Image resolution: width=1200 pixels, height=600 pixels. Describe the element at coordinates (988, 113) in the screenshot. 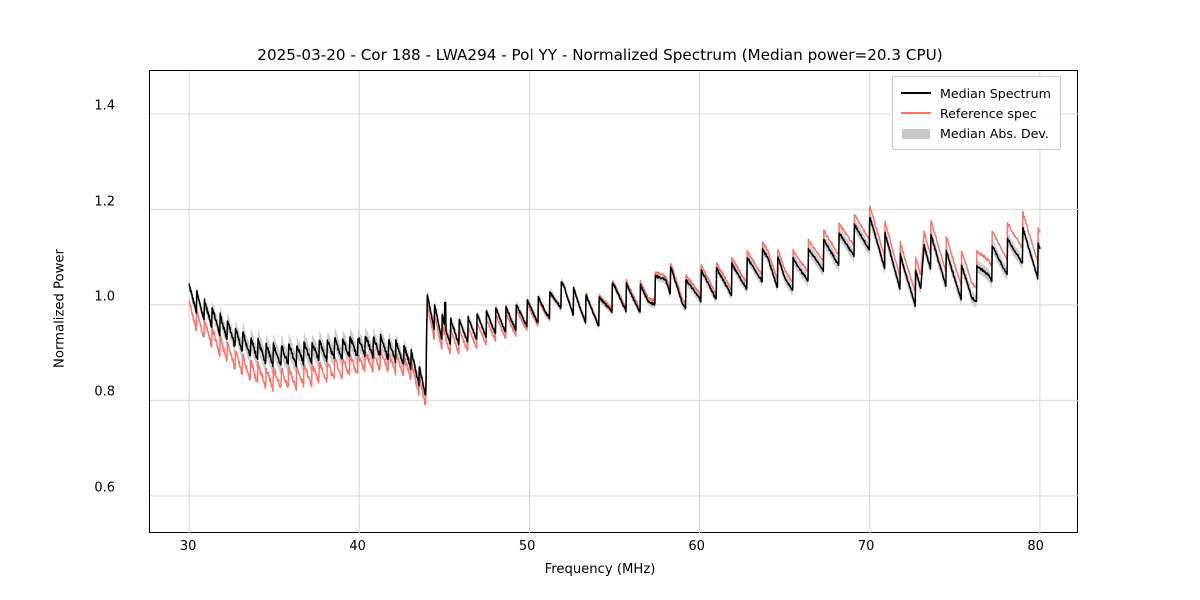

I see `legend-label-reference: Reference spec` at that location.